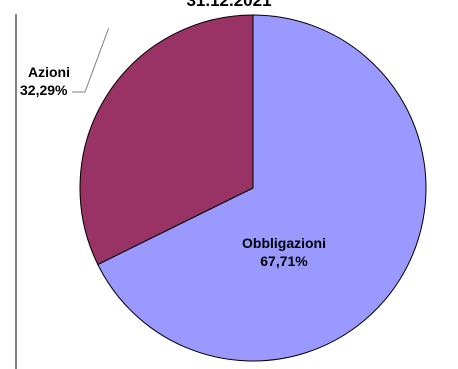 This screenshot has width=458, height=369. I want to click on chart-title: 31.12.2021, so click(229, 5).